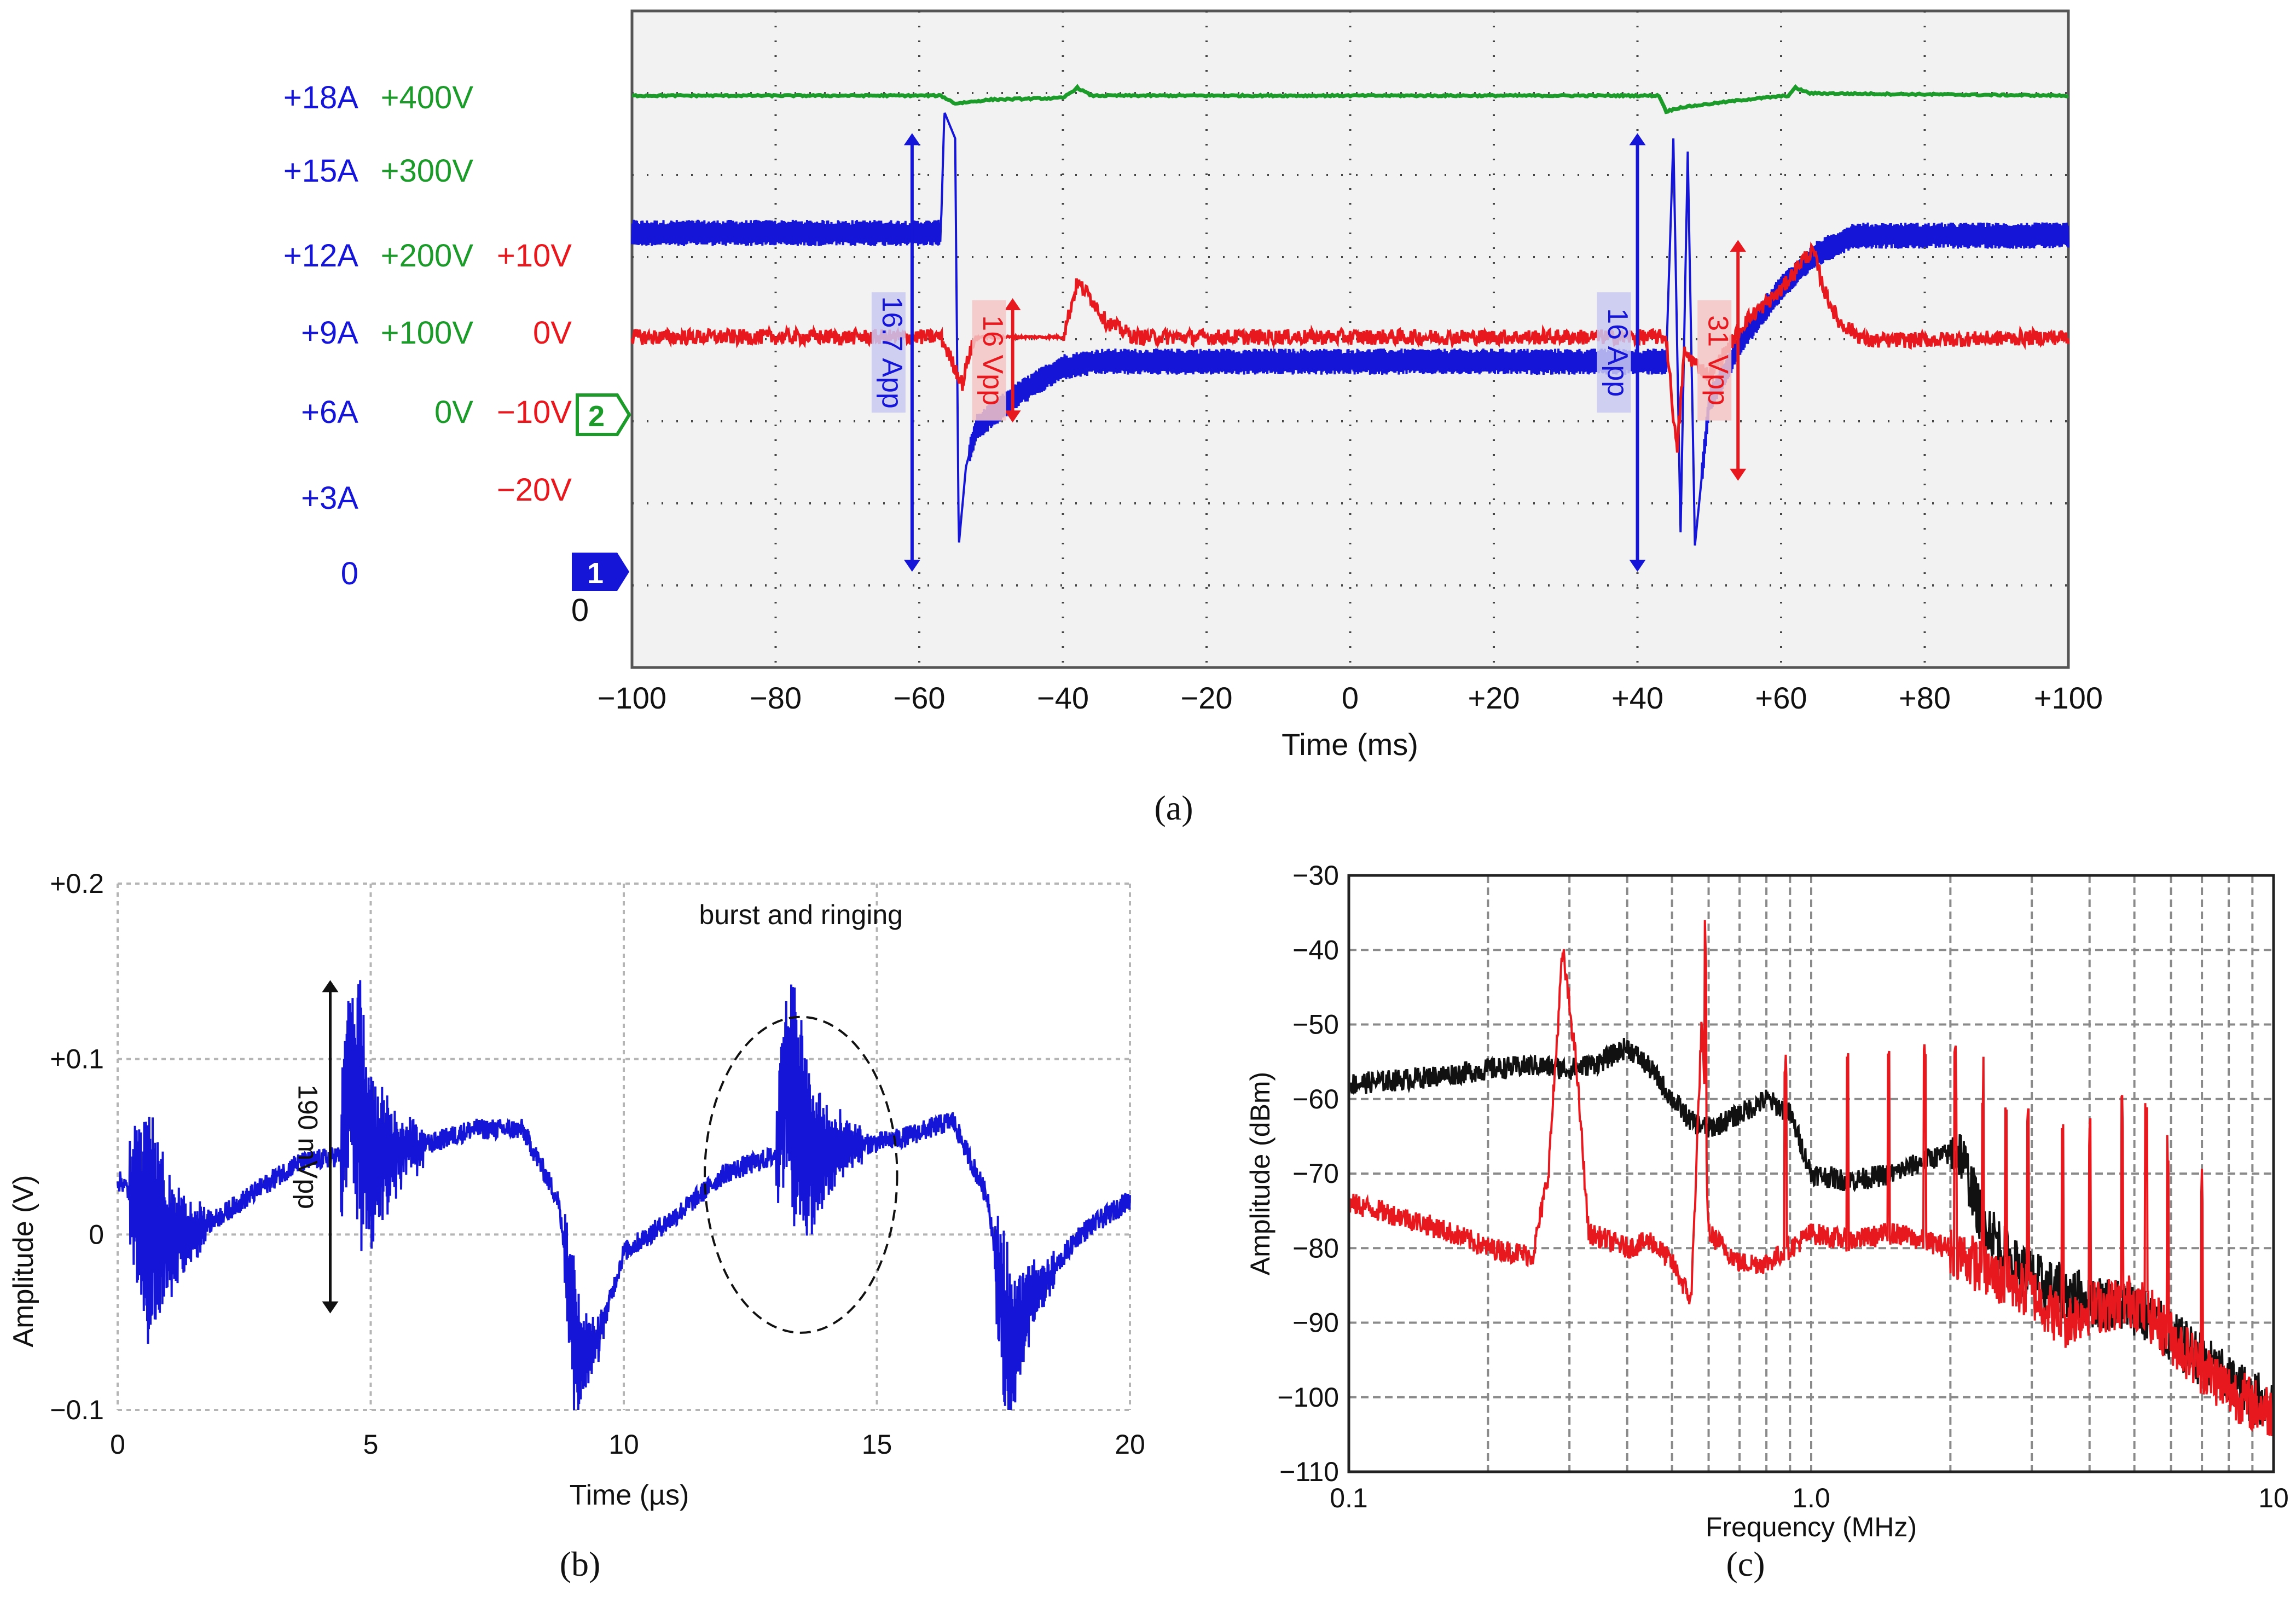 Image resolution: width=2296 pixels, height=1608 pixels. Describe the element at coordinates (23, 1262) in the screenshot. I see `y-axis-title: Amplitude (V)` at that location.